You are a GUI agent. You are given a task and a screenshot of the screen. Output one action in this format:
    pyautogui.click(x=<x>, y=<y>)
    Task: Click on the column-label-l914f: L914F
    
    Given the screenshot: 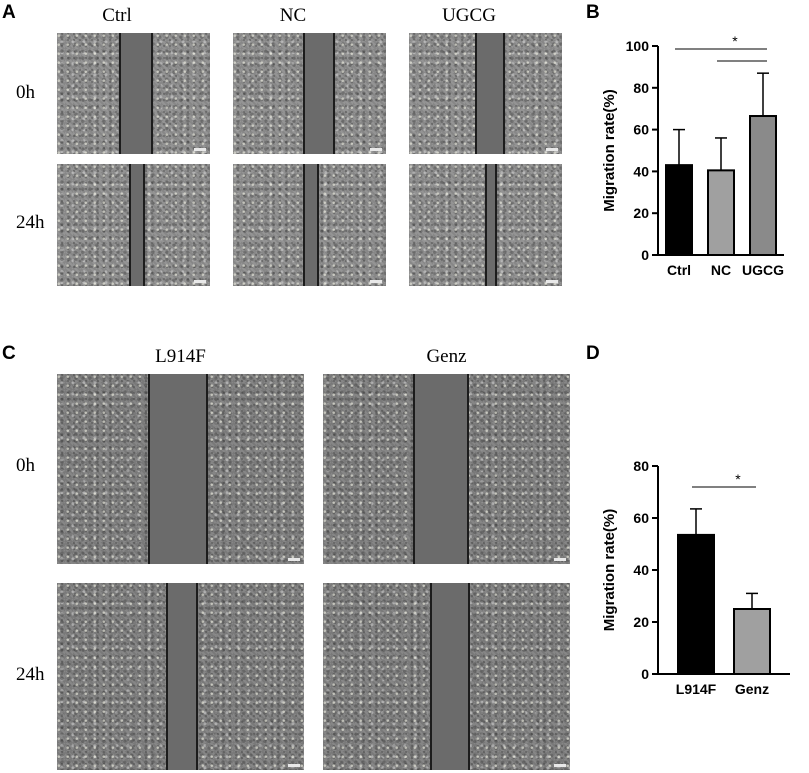 What is the action you would take?
    pyautogui.click(x=180, y=356)
    